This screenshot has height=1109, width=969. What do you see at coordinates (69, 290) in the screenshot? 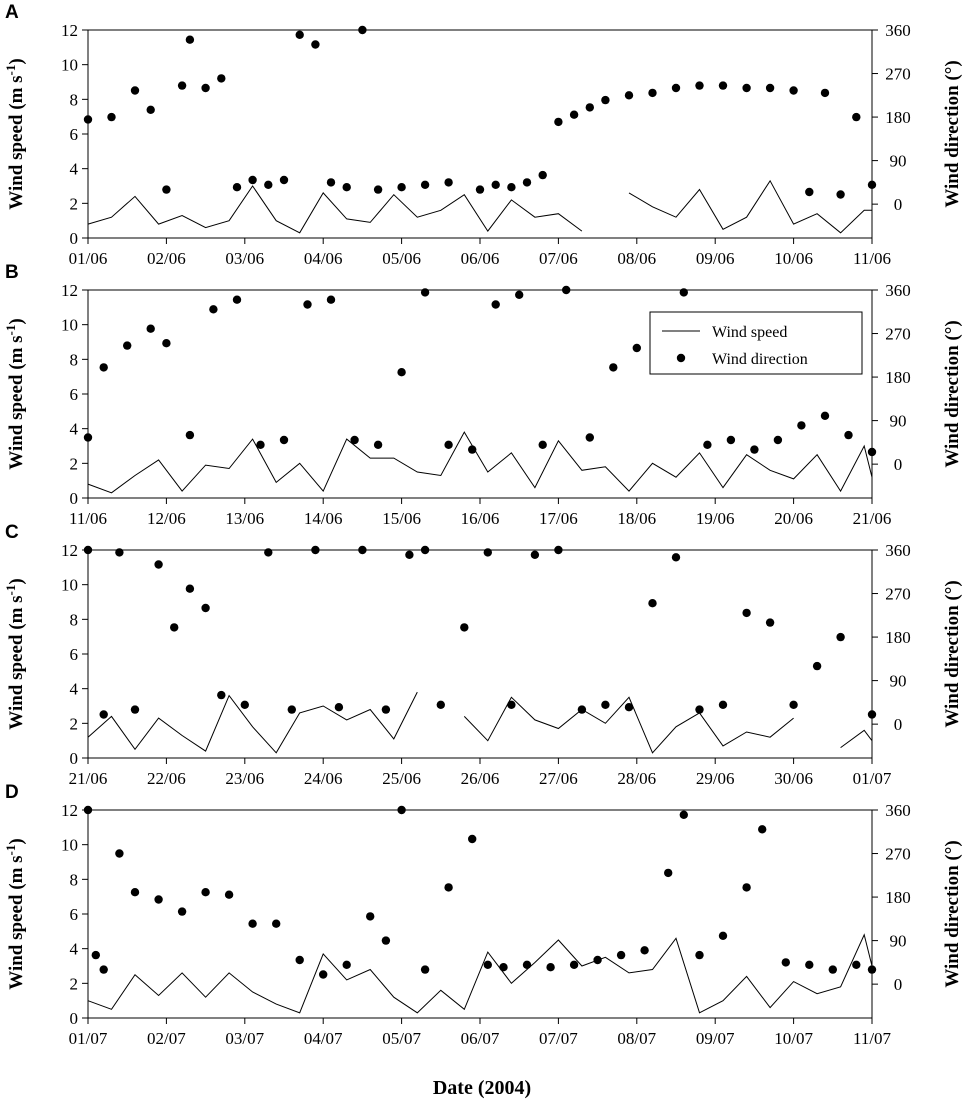
I see `left-tick-label: 12` at bounding box center [69, 290].